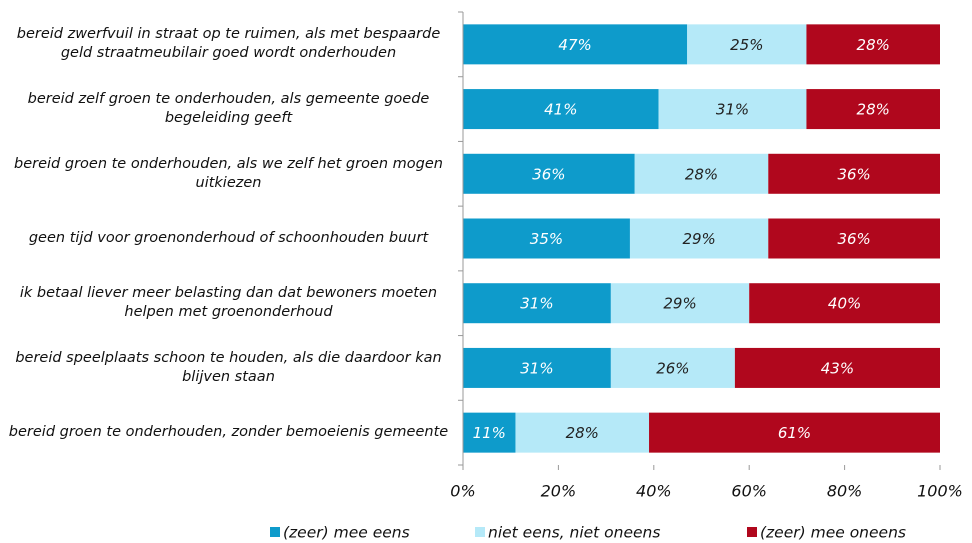  What do you see at coordinates (462, 491) in the screenshot?
I see `x-tick-label: 0%` at bounding box center [462, 491].